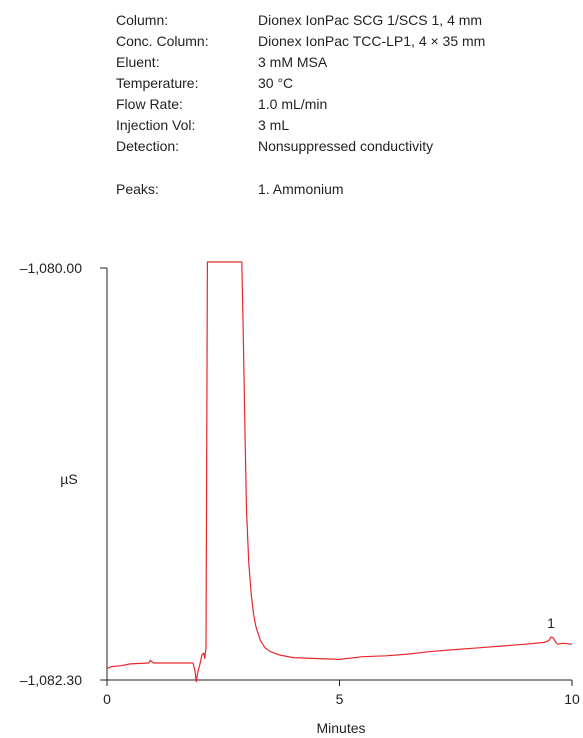  What do you see at coordinates (51, 268) in the screenshot?
I see `y-tick-label: –1,080.00` at bounding box center [51, 268].